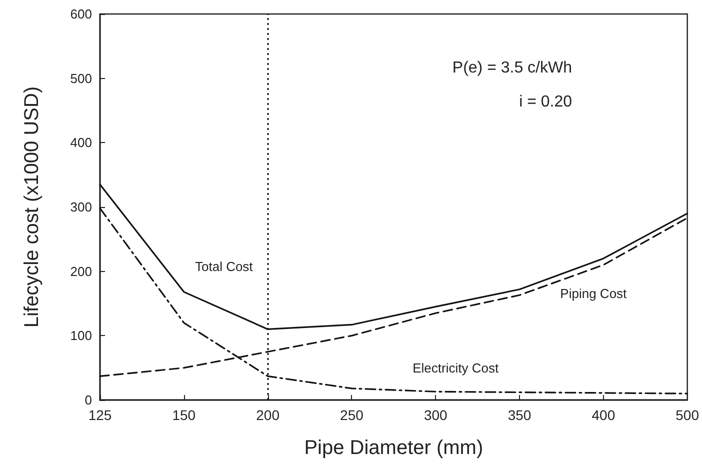 This screenshot has width=702, height=472. Describe the element at coordinates (688, 415) in the screenshot. I see `x-tick-label: 500` at that location.